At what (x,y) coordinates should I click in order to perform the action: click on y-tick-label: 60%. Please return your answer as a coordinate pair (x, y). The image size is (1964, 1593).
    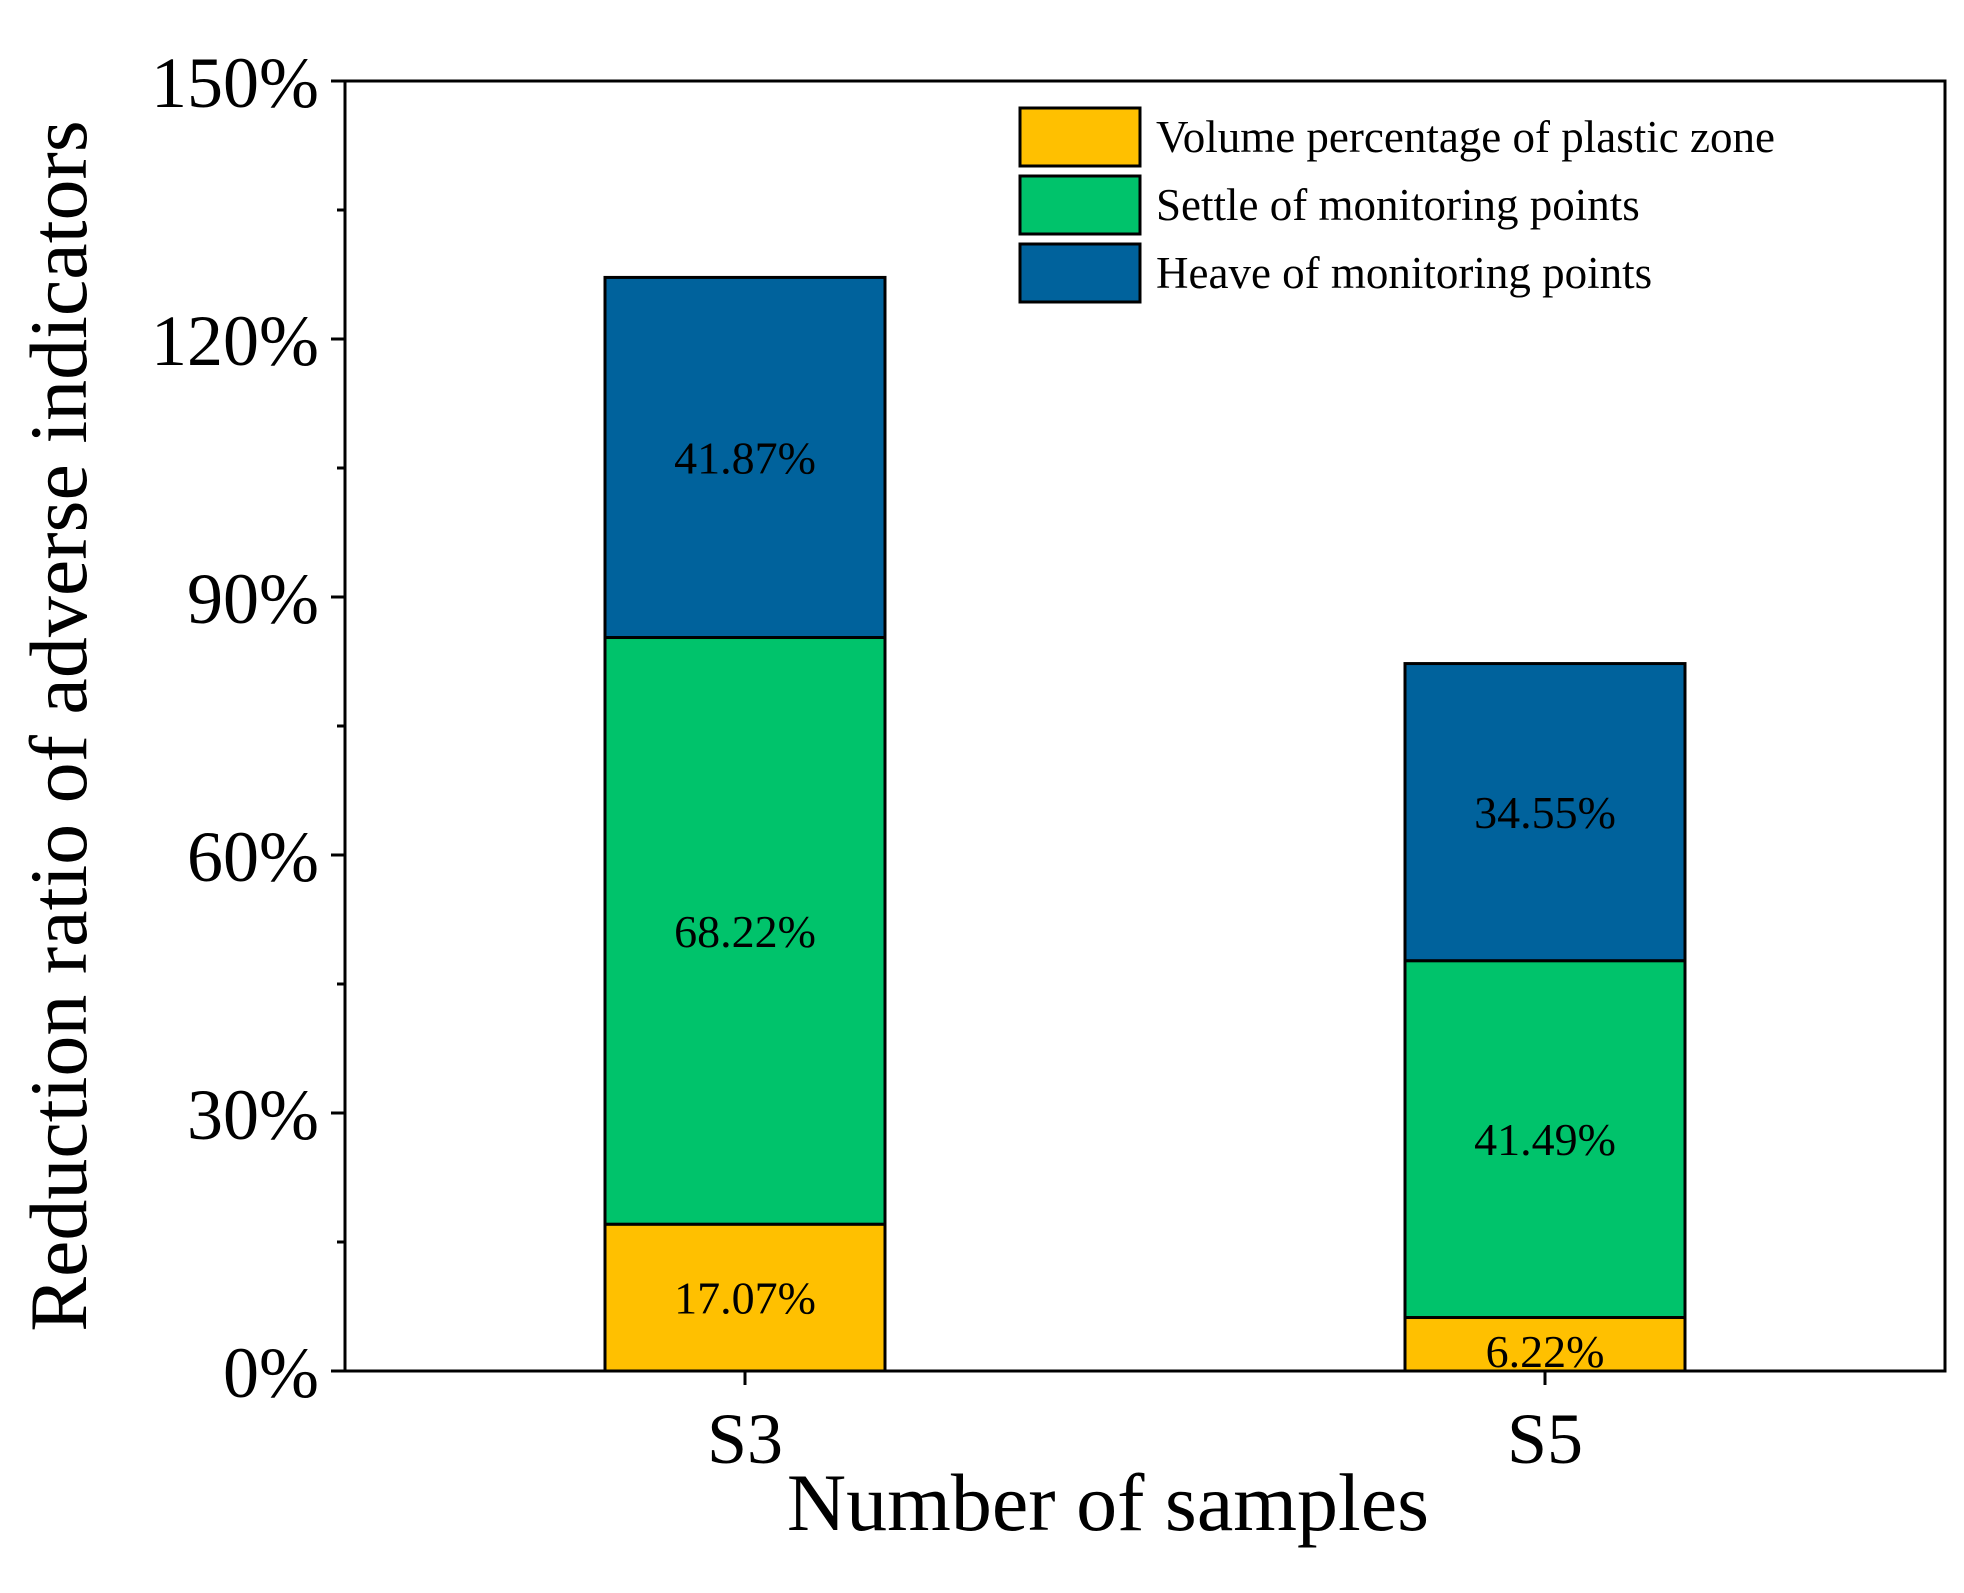
    Looking at the image, I should click on (253, 857).